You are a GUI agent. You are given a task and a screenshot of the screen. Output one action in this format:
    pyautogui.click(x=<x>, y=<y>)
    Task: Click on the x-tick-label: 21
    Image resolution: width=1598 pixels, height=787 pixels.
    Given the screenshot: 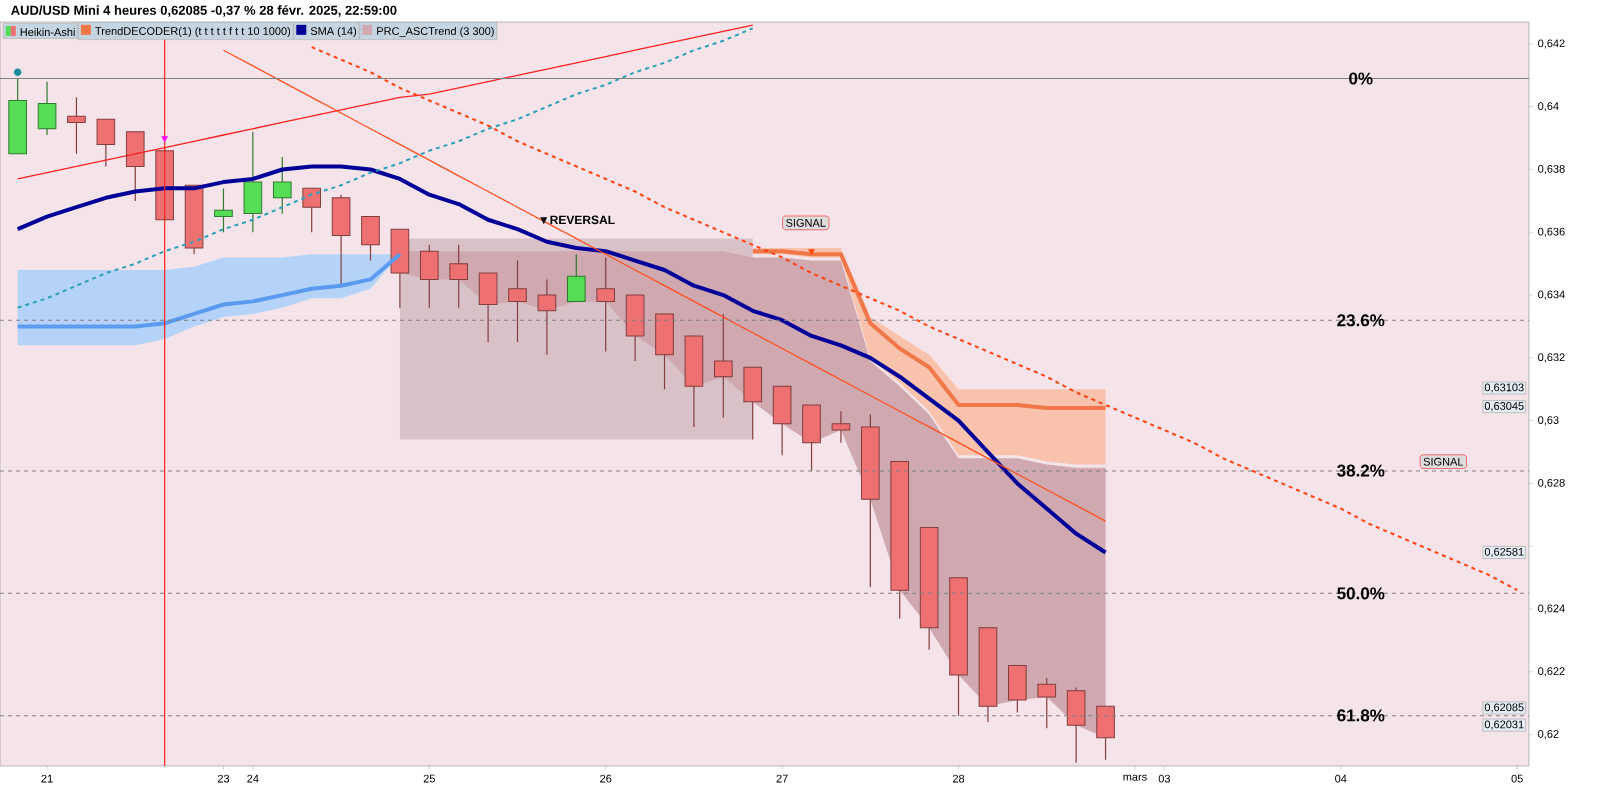 What is the action you would take?
    pyautogui.click(x=47, y=778)
    